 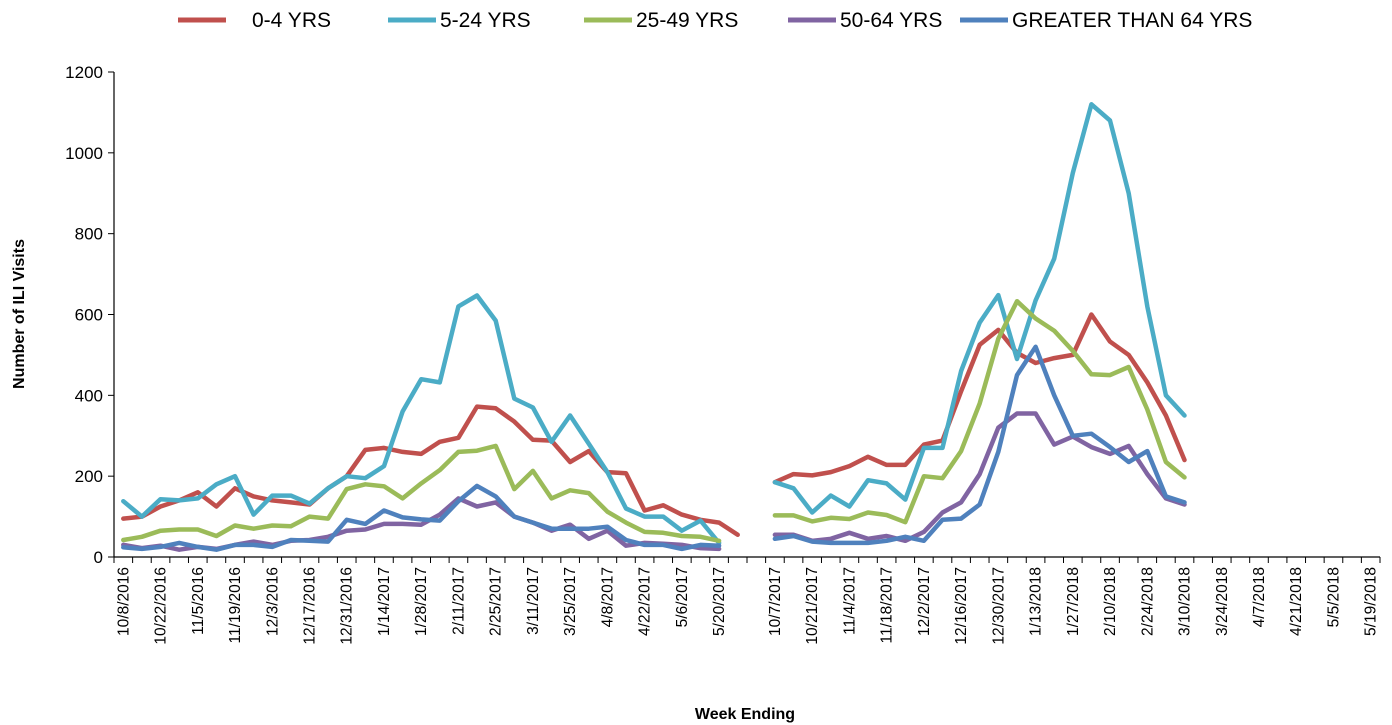 I want to click on x-tick-label: 1/13/2018, so click(x=1036, y=601).